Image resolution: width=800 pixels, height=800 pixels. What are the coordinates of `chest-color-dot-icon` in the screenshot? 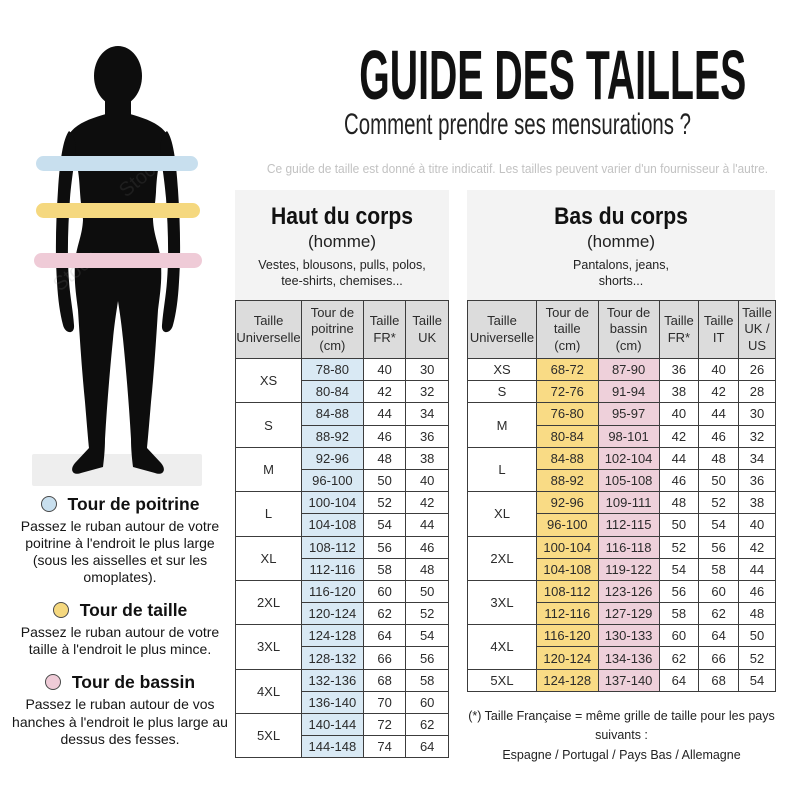 It's located at (48, 504).